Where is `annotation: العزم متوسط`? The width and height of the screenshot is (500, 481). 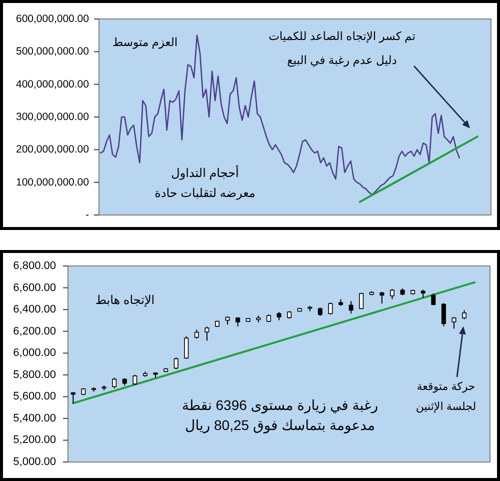
annotation: العزم متوسط is located at coordinates (145, 43).